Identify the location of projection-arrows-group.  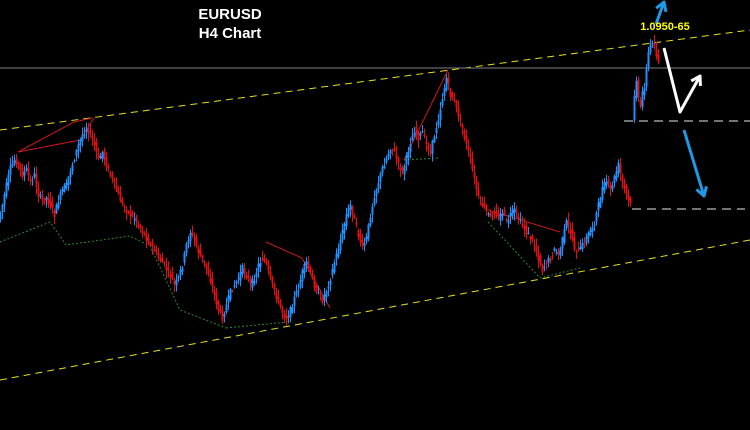
(681, 99).